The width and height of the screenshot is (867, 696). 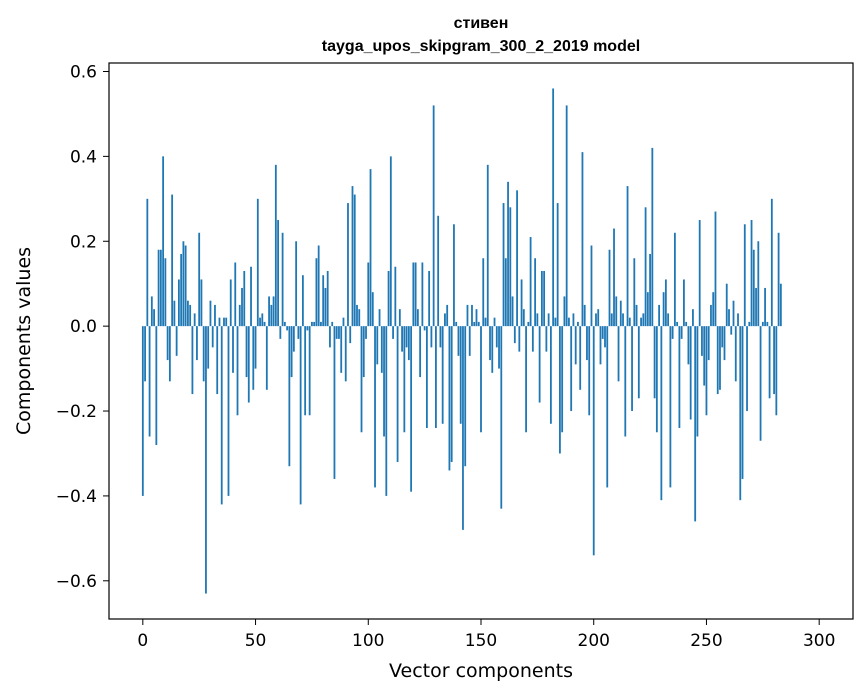 I want to click on y-tick-label: −0.6, so click(x=76, y=582).